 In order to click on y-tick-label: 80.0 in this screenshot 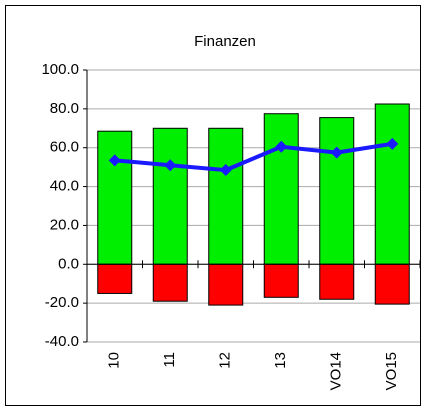, I will do `click(64, 108)`.